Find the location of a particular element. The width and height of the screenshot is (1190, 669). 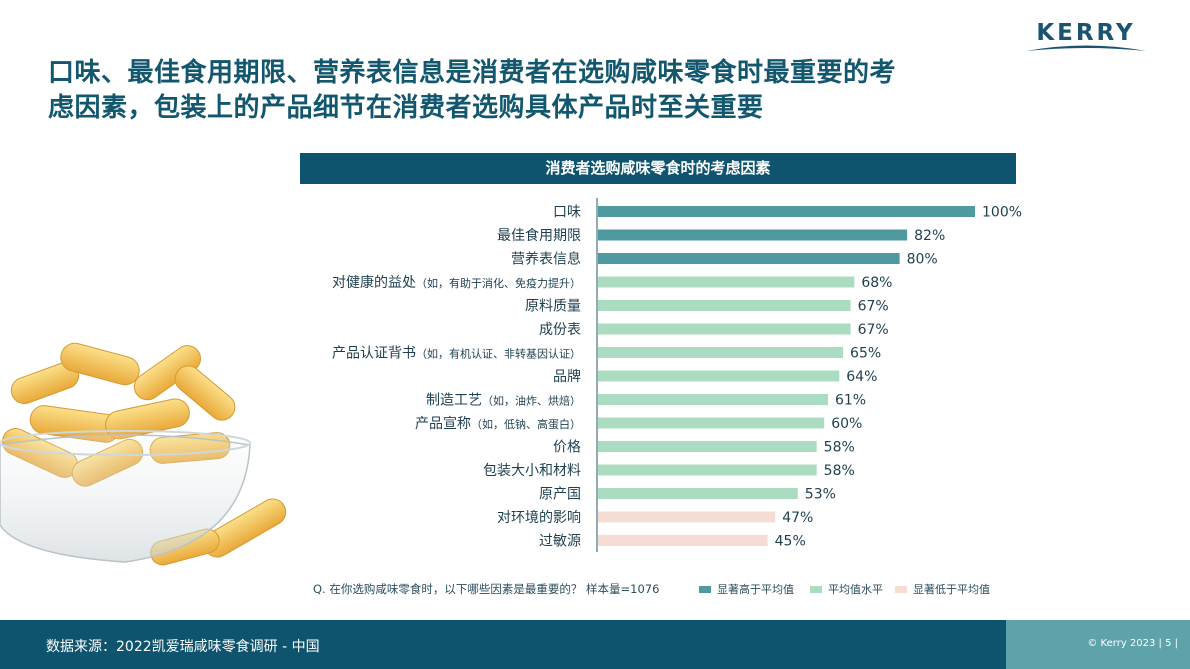

logo-text: KERRY is located at coordinates (1086, 33).